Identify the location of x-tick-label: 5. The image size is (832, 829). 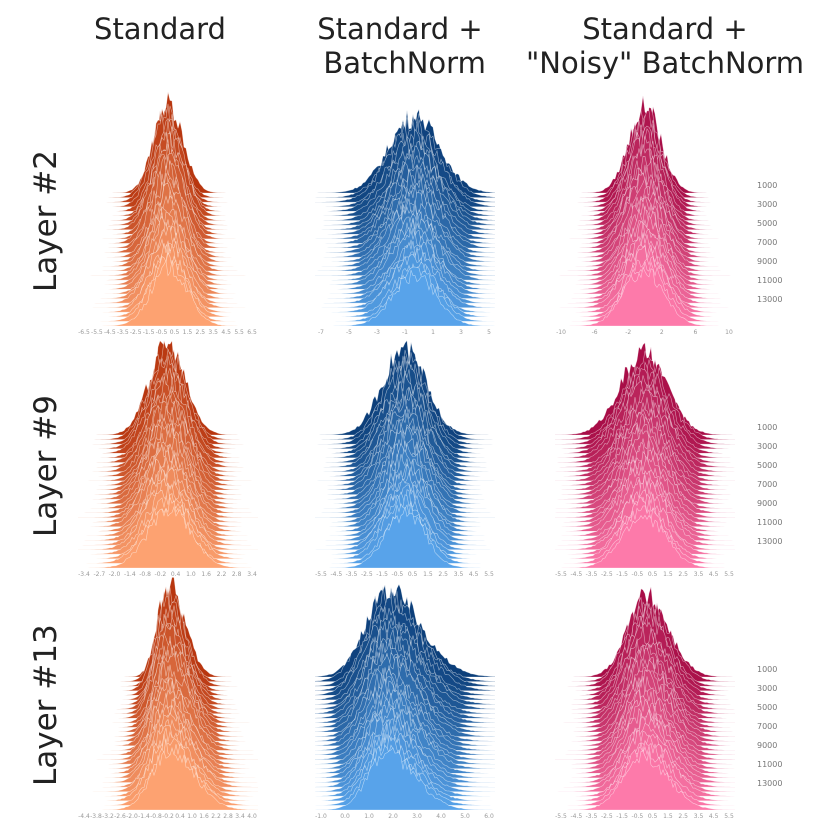
(489, 332).